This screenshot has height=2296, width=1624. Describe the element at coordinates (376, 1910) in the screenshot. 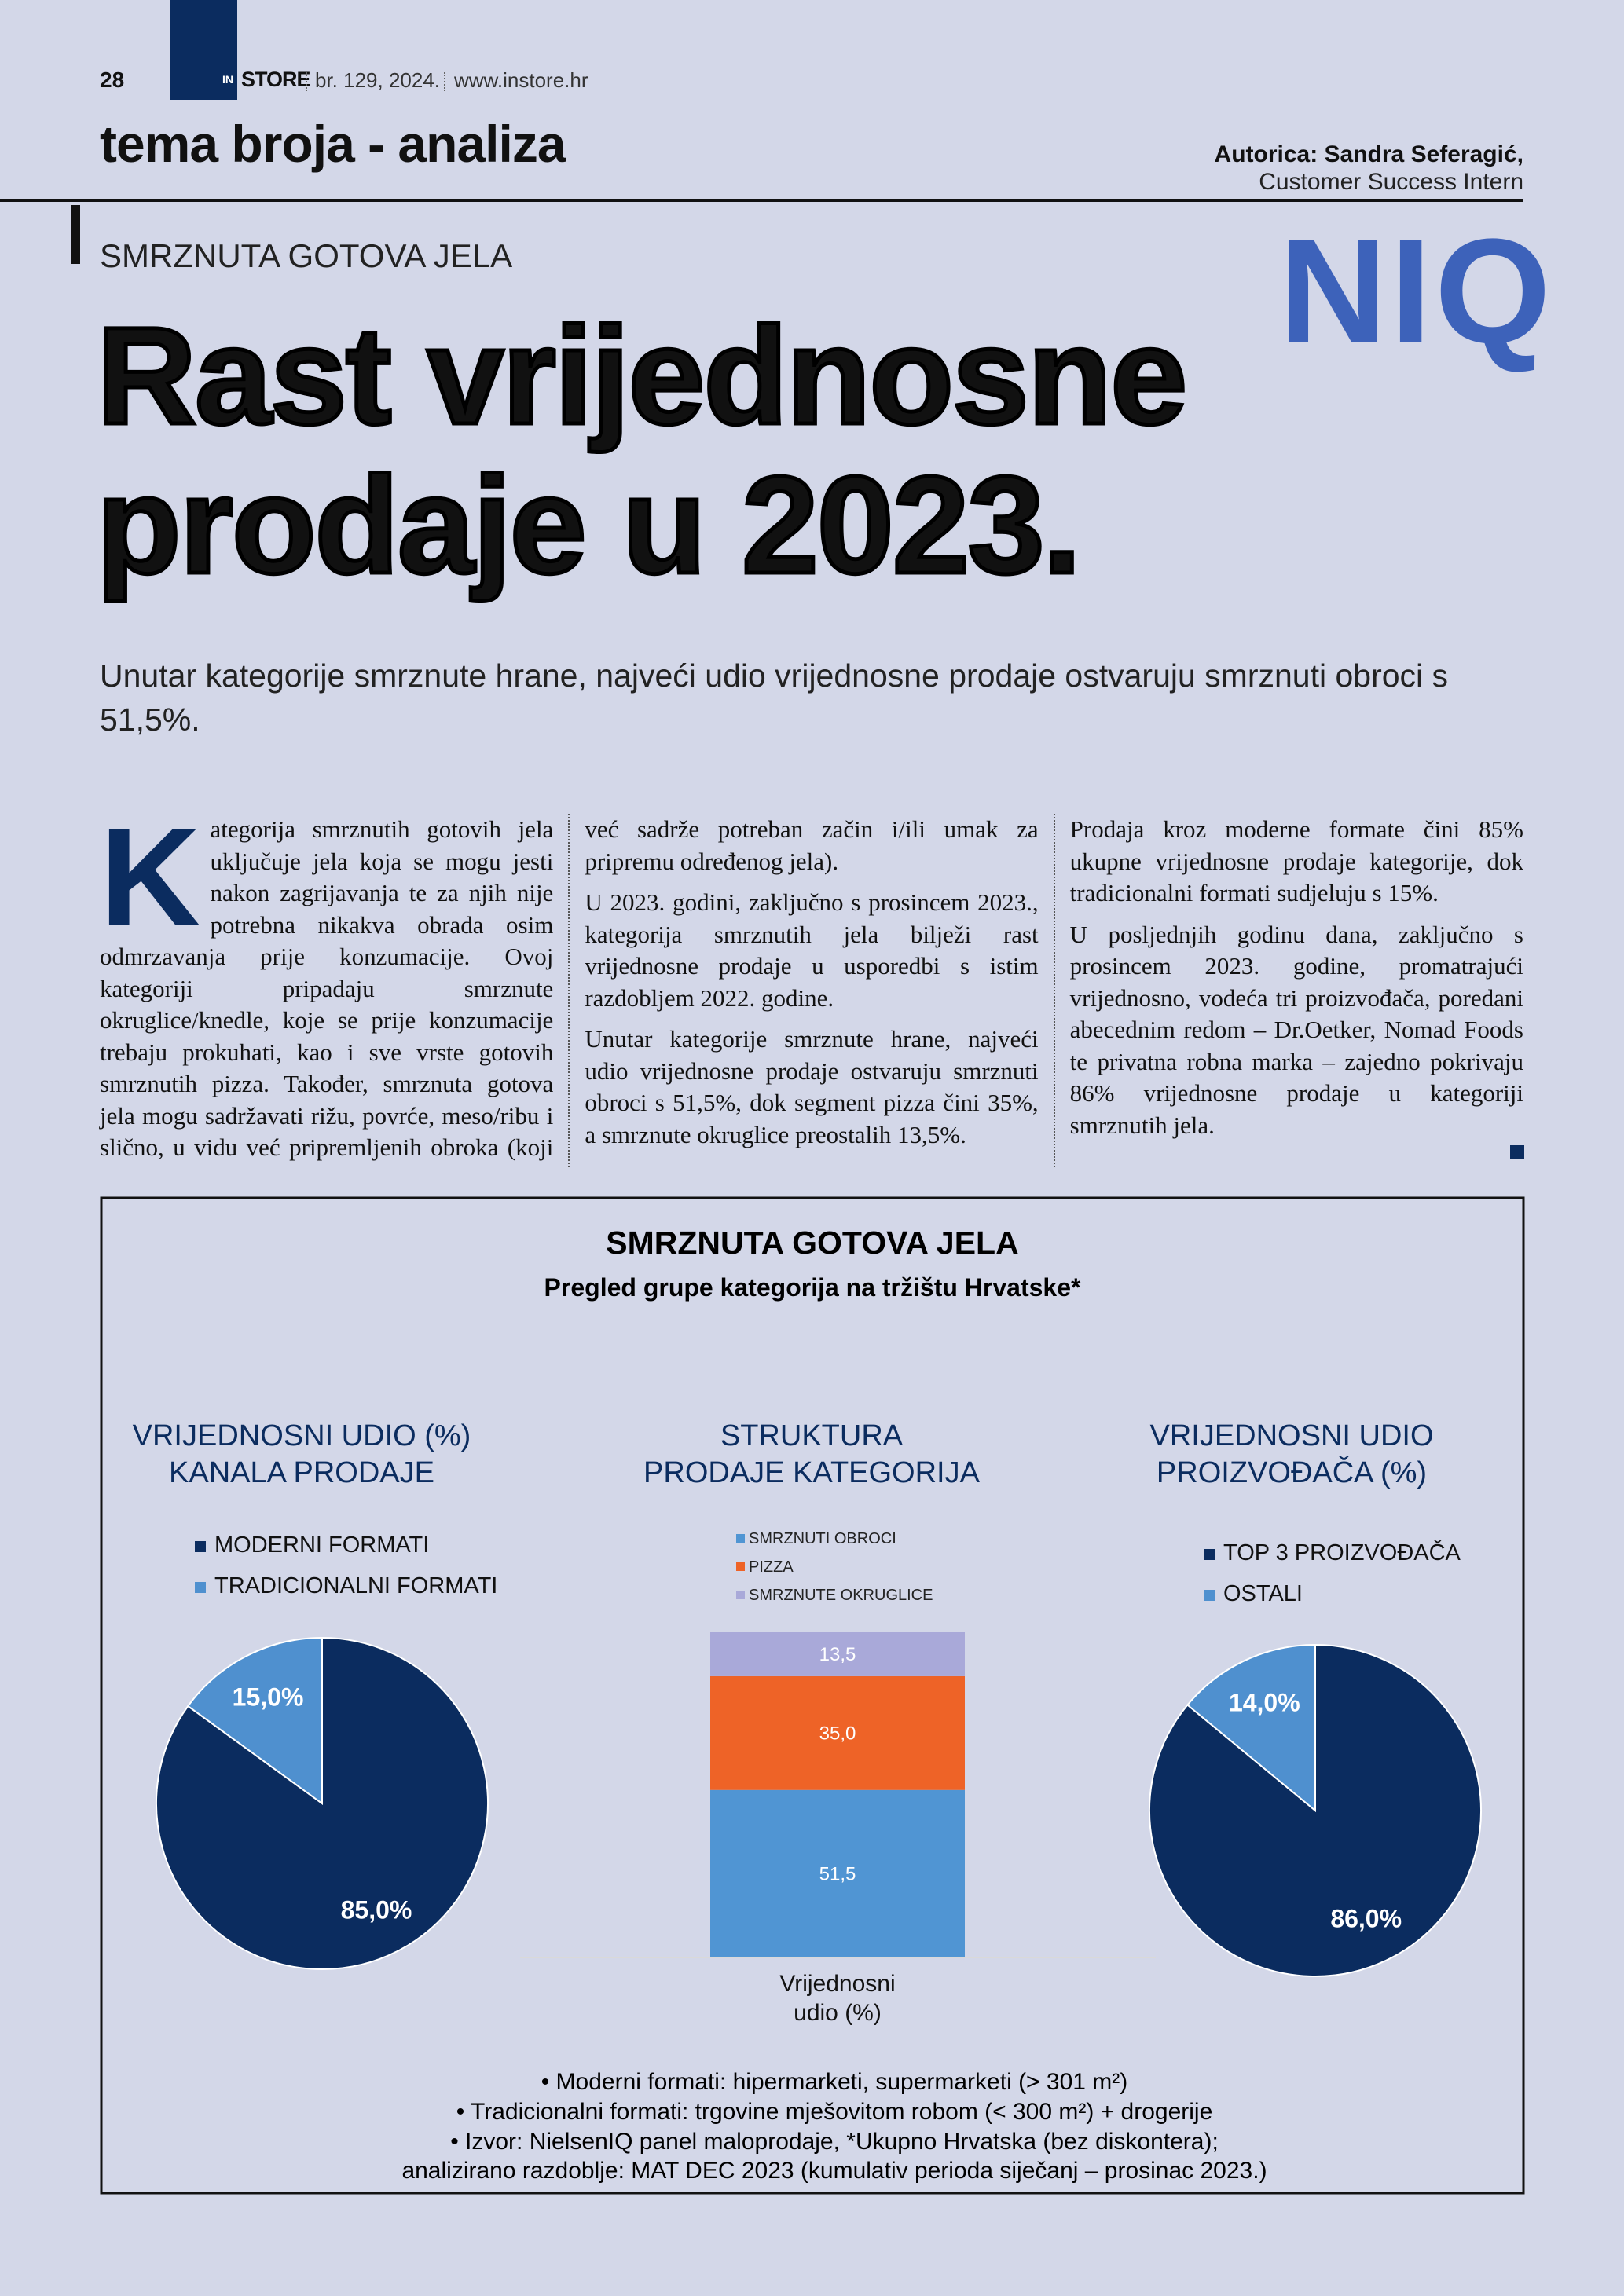

I see `data-label: 85,0%` at that location.